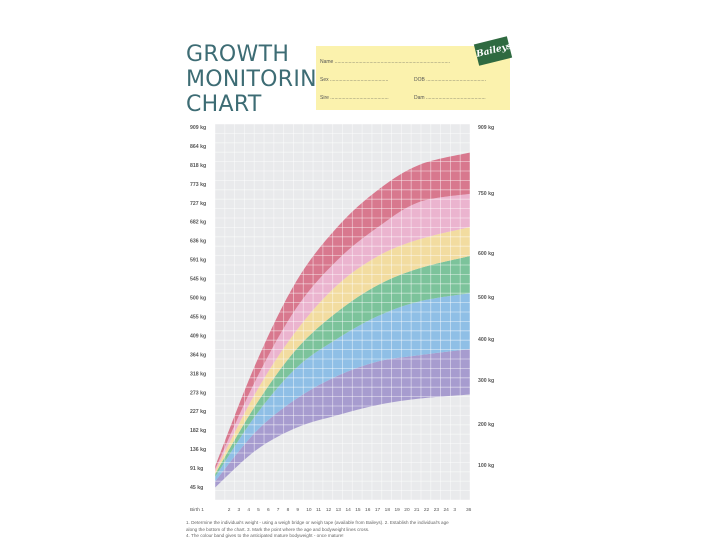 The image size is (720, 540). Describe the element at coordinates (198, 412) in the screenshot. I see `y-tick-label-left: 227 kg` at that location.